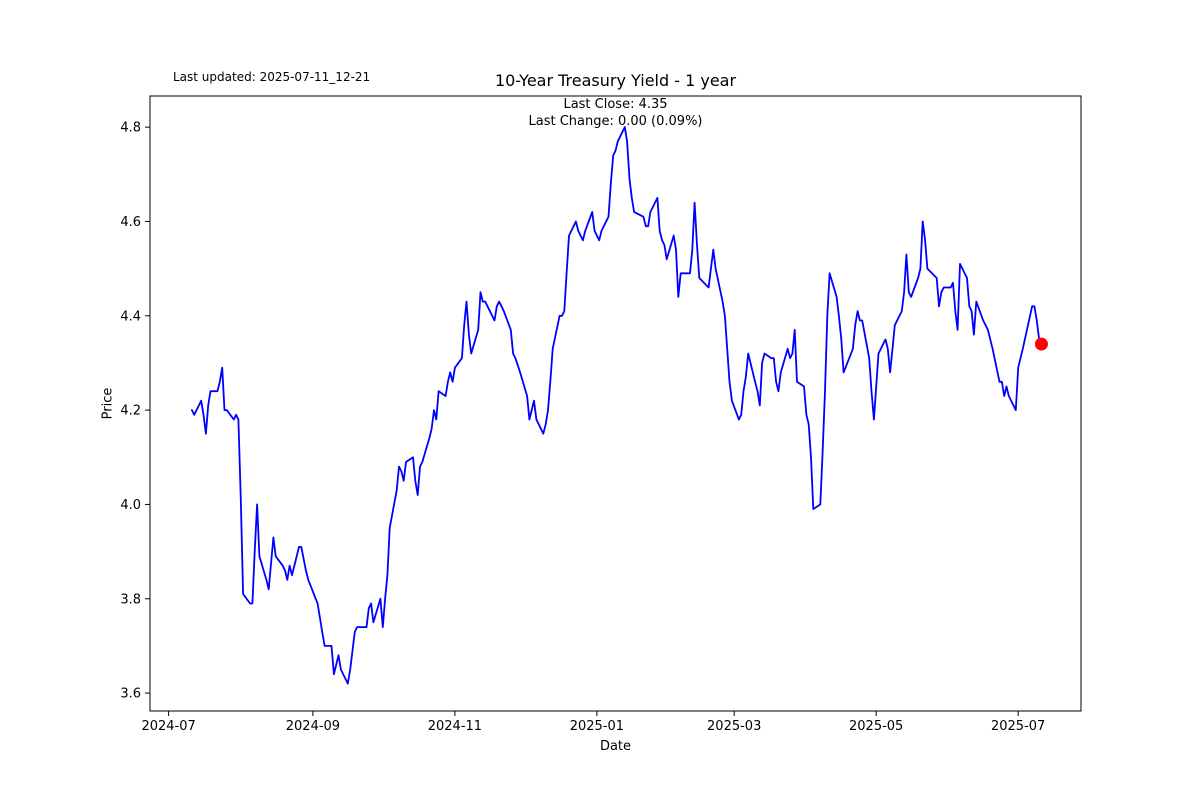  I want to click on subtitle-last-close: Last Close: 4.35, so click(615, 104).